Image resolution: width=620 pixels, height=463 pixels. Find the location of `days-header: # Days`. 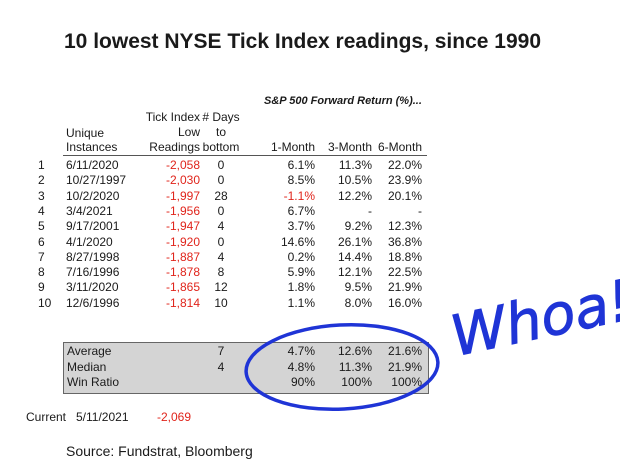

days-header: # Days is located at coordinates (221, 117).